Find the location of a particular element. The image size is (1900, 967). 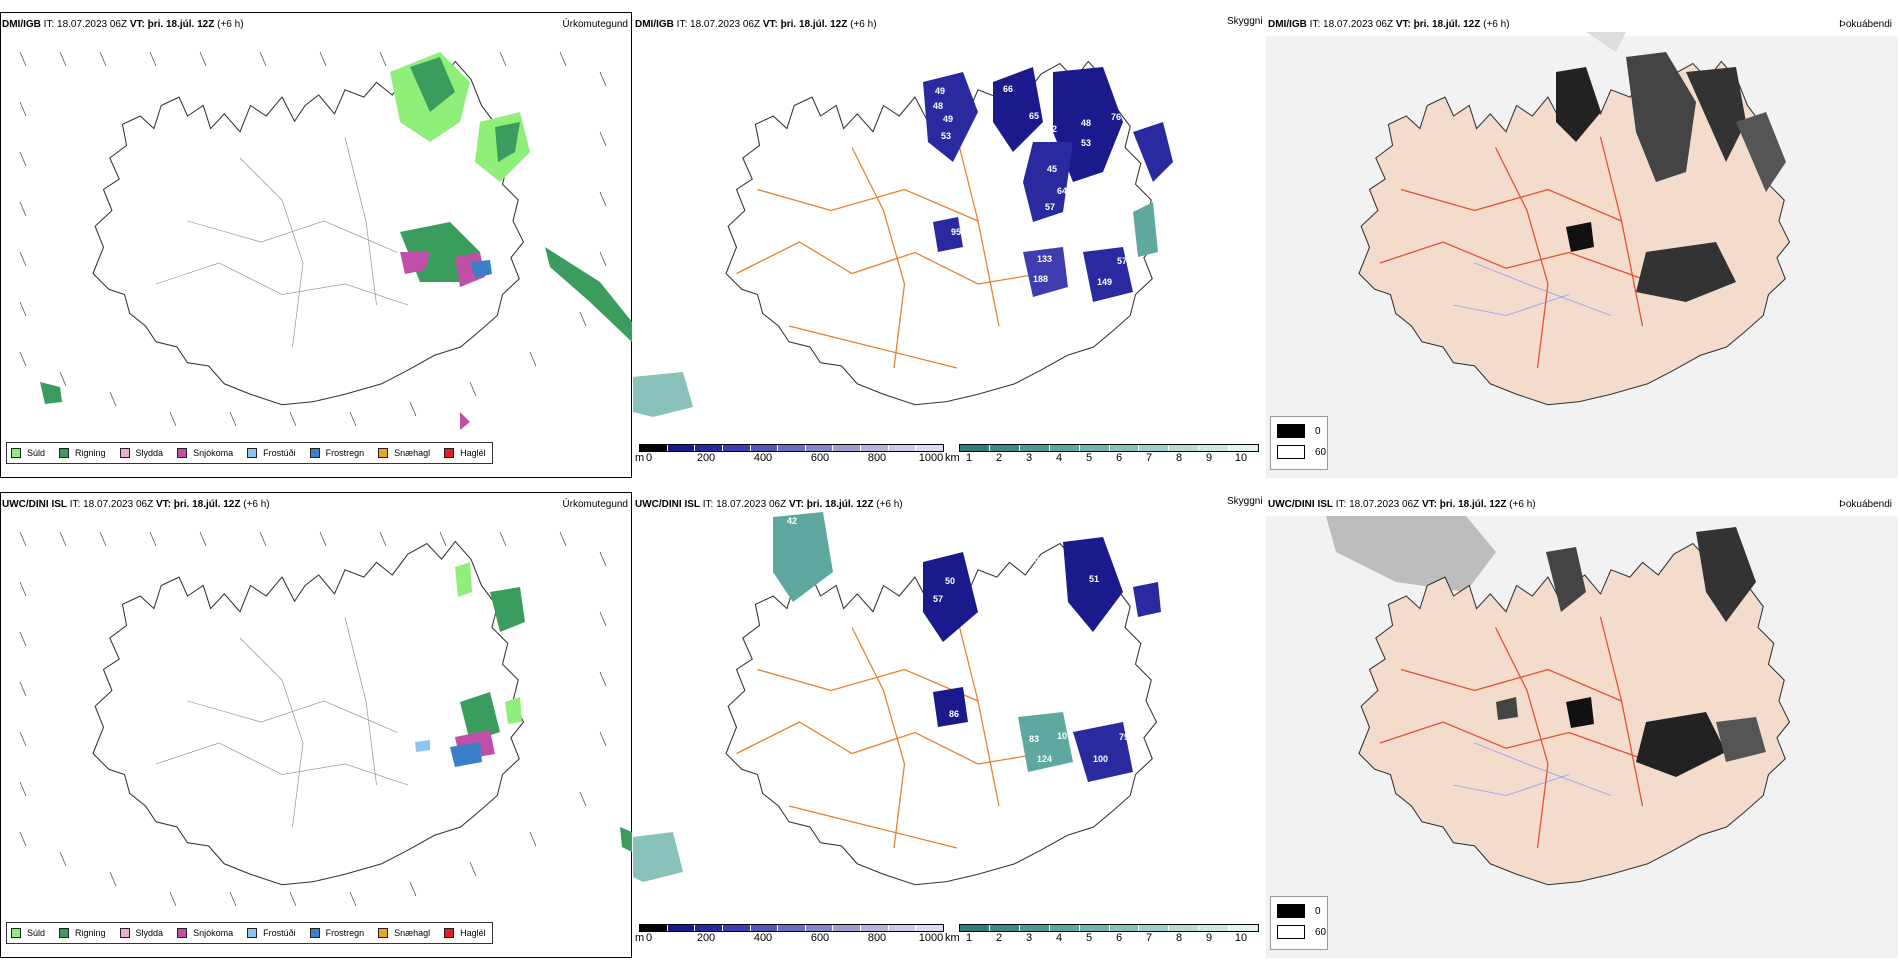

ceiling-label: 42 is located at coordinates (792, 521).